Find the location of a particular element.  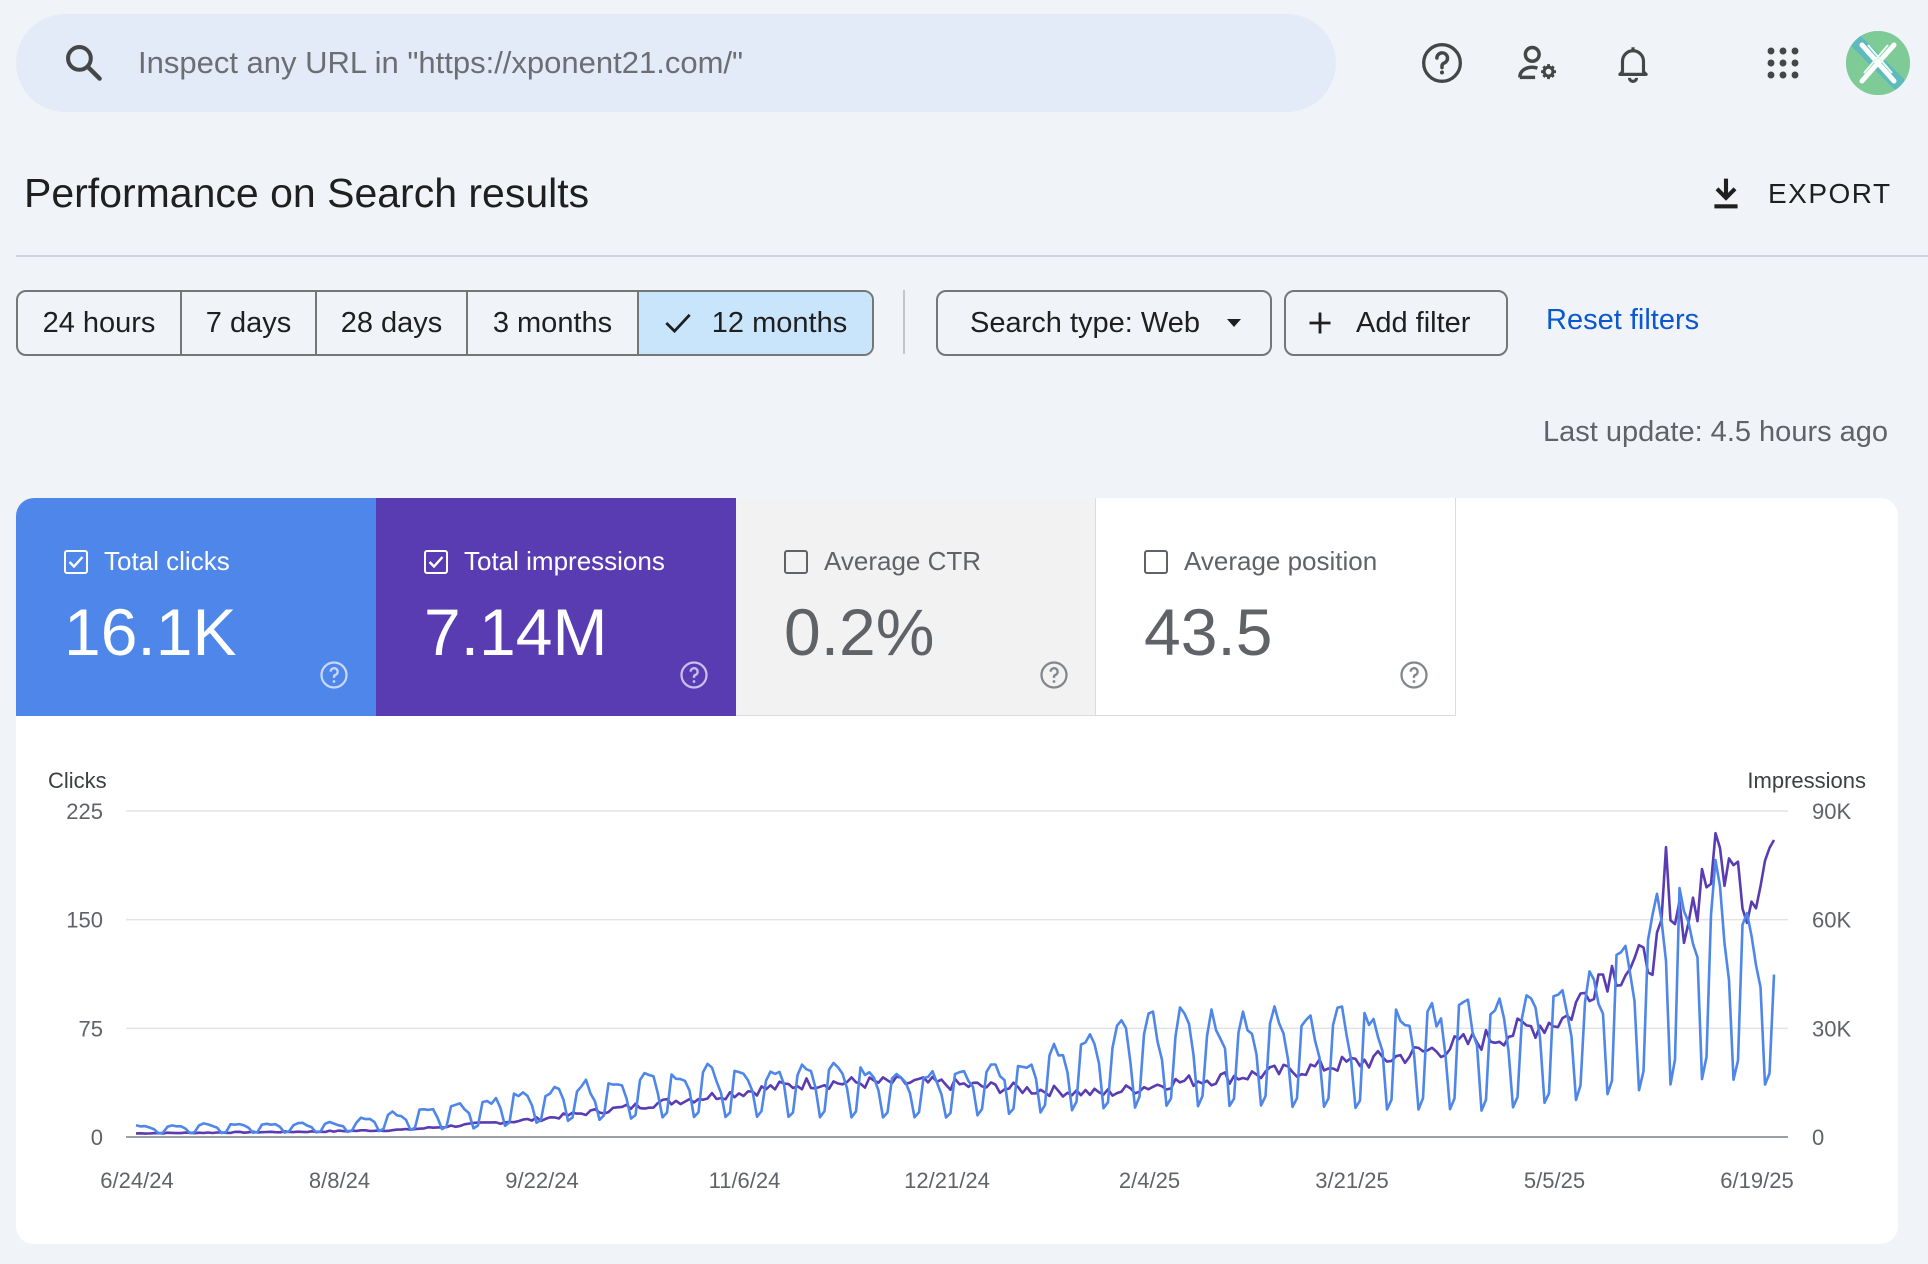

check-icon is located at coordinates (678, 323).